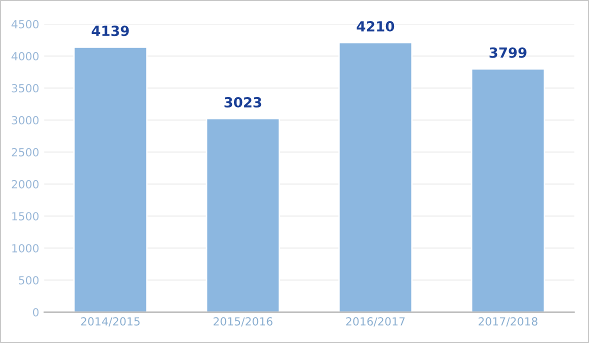  I want to click on x-tick-label: 2016/2017, so click(375, 321).